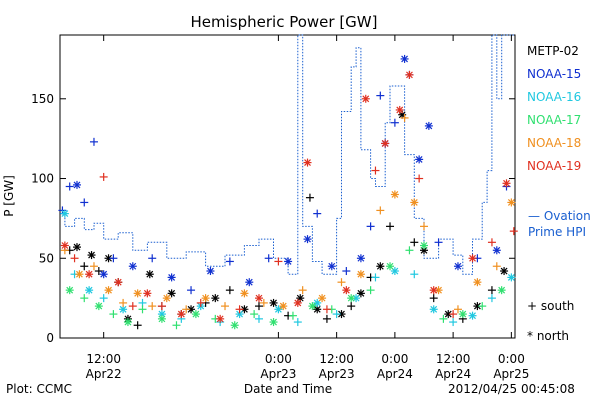  I want to click on x-tick-label-date: Apr24, so click(395, 374).